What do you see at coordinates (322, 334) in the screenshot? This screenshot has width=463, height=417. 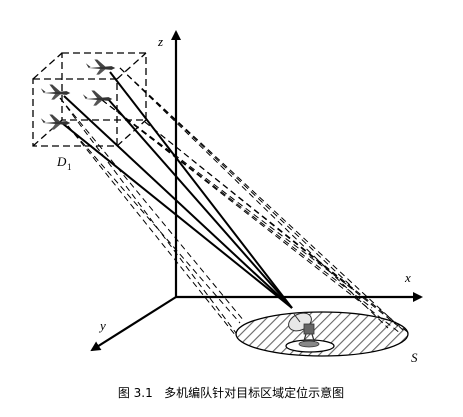 I see `target-area-ellipse` at bounding box center [322, 334].